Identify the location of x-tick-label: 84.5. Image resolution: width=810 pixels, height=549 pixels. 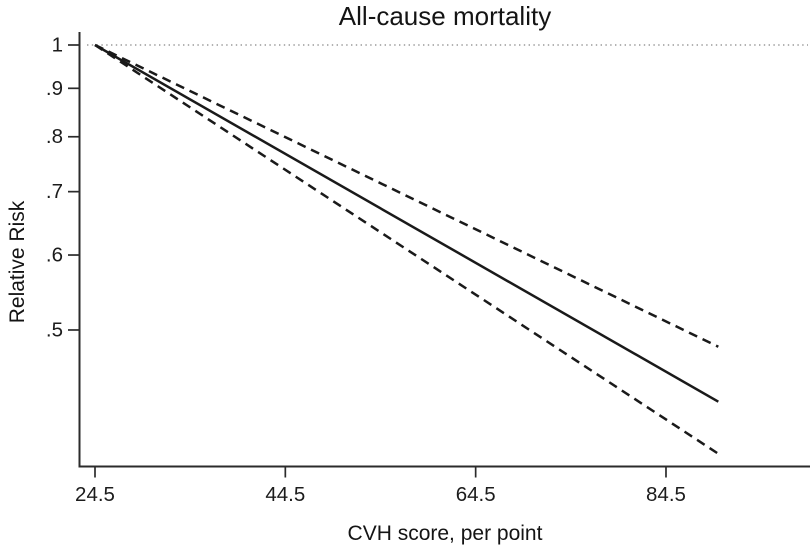
(666, 494).